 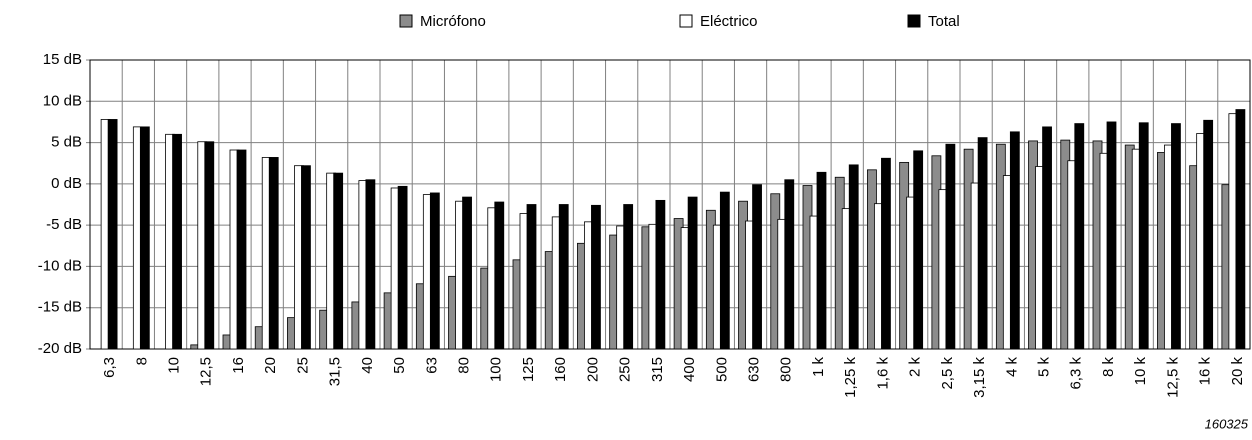 I want to click on x-tick-label: 125, so click(x=528, y=369).